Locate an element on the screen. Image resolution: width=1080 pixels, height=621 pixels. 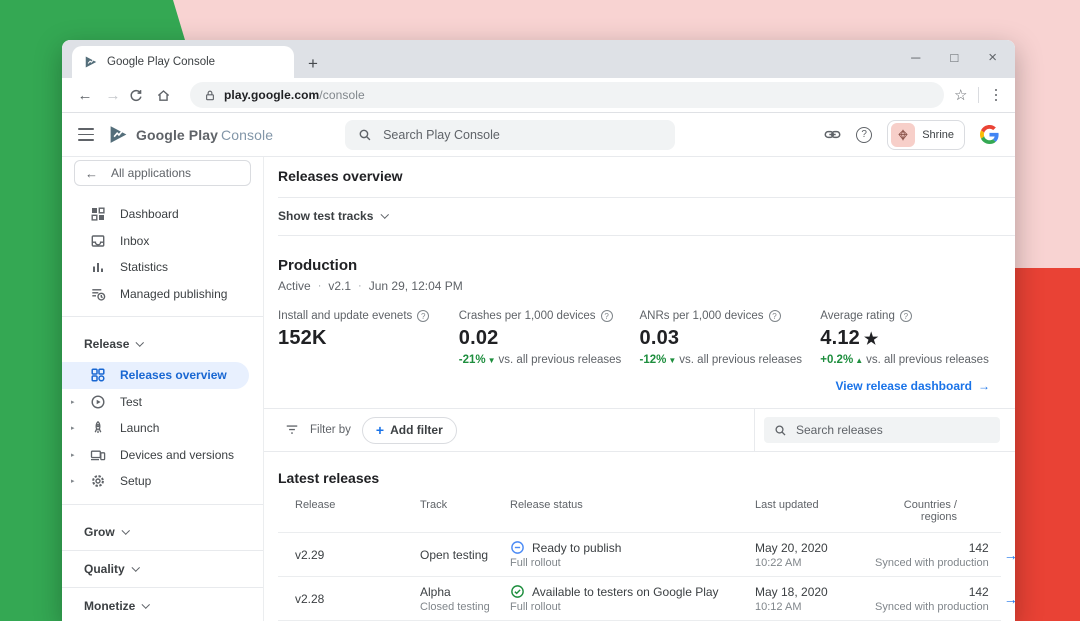
back-button: ← is located at coordinates (85, 95).